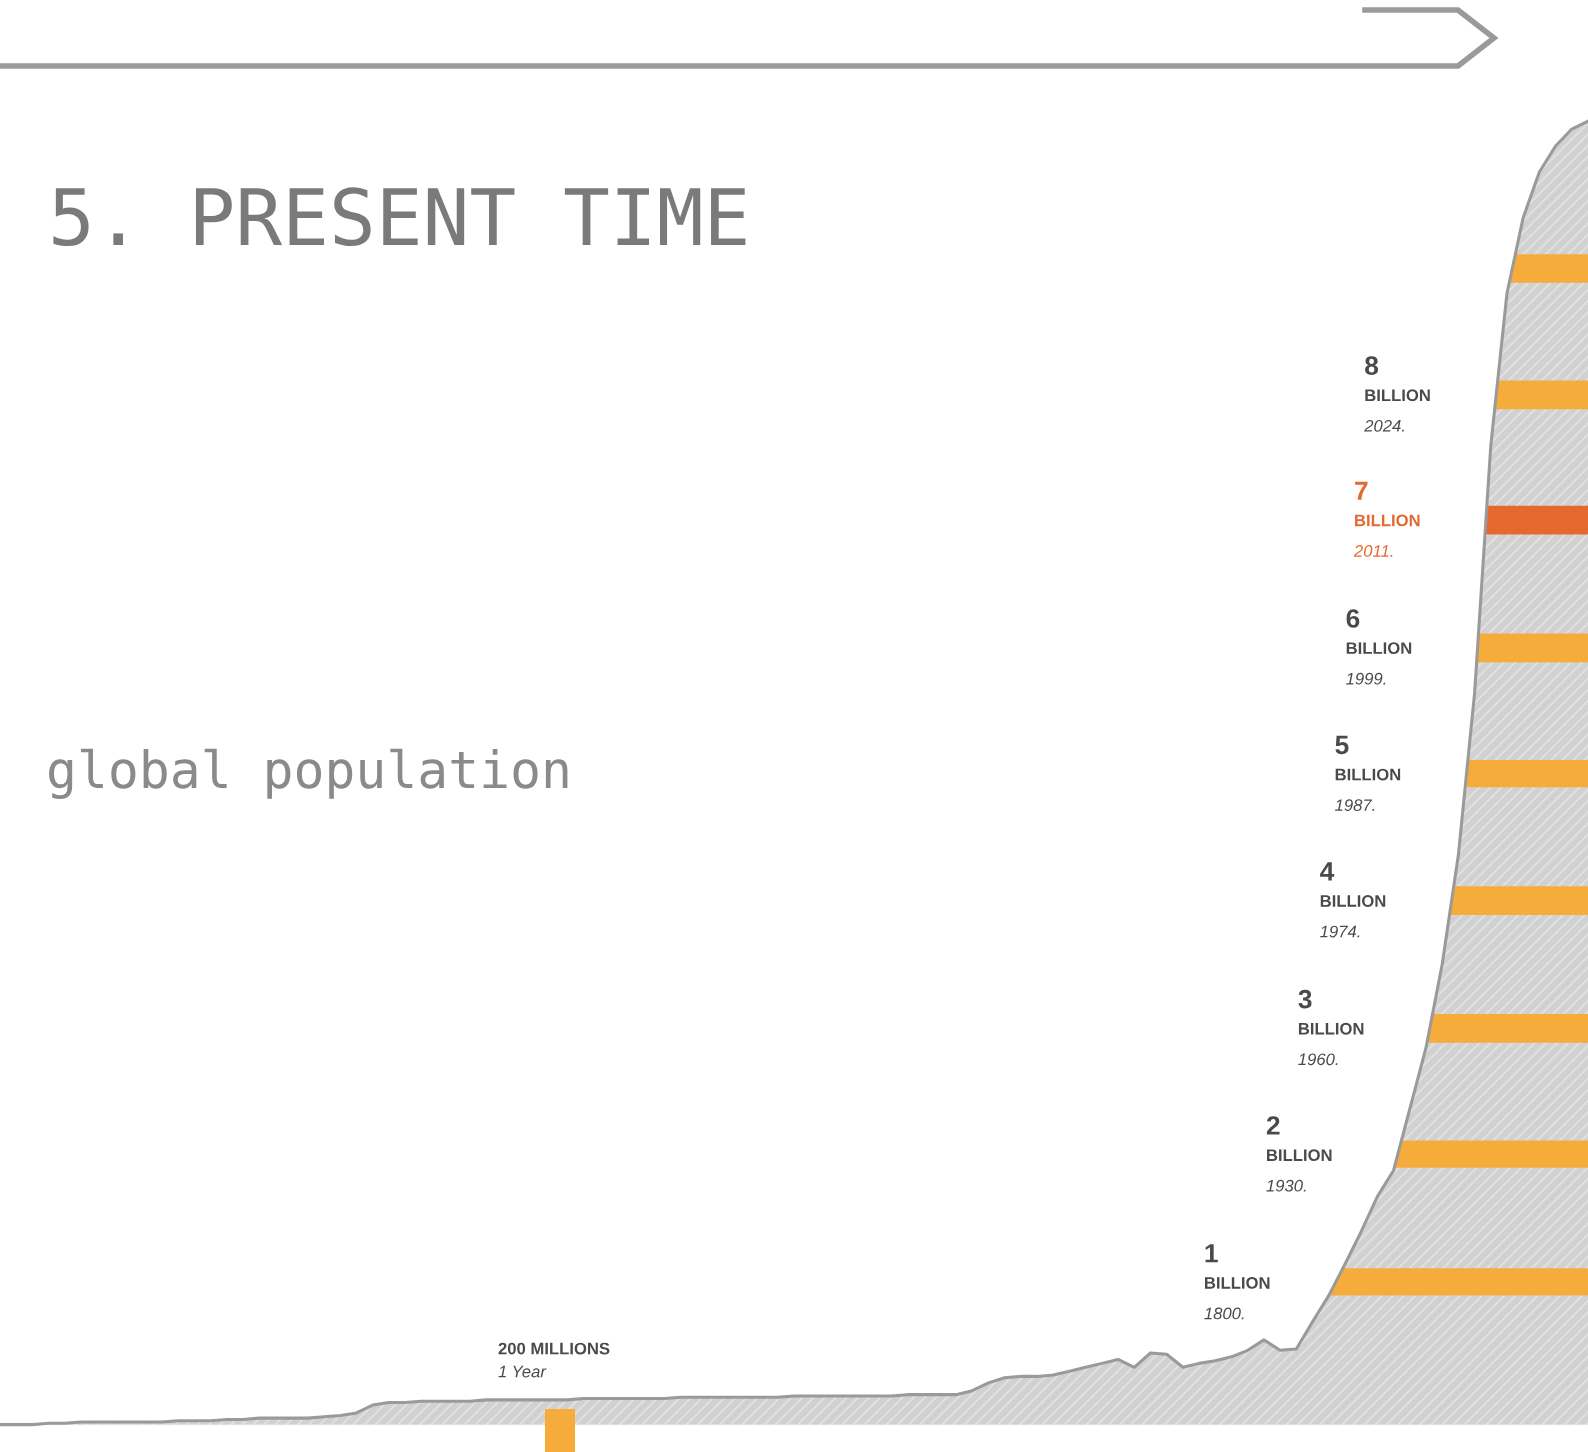 Image resolution: width=1588 pixels, height=1452 pixels. Describe the element at coordinates (554, 1360) in the screenshot. I see `annotation: 200 MILLIONS 1 Year` at that location.